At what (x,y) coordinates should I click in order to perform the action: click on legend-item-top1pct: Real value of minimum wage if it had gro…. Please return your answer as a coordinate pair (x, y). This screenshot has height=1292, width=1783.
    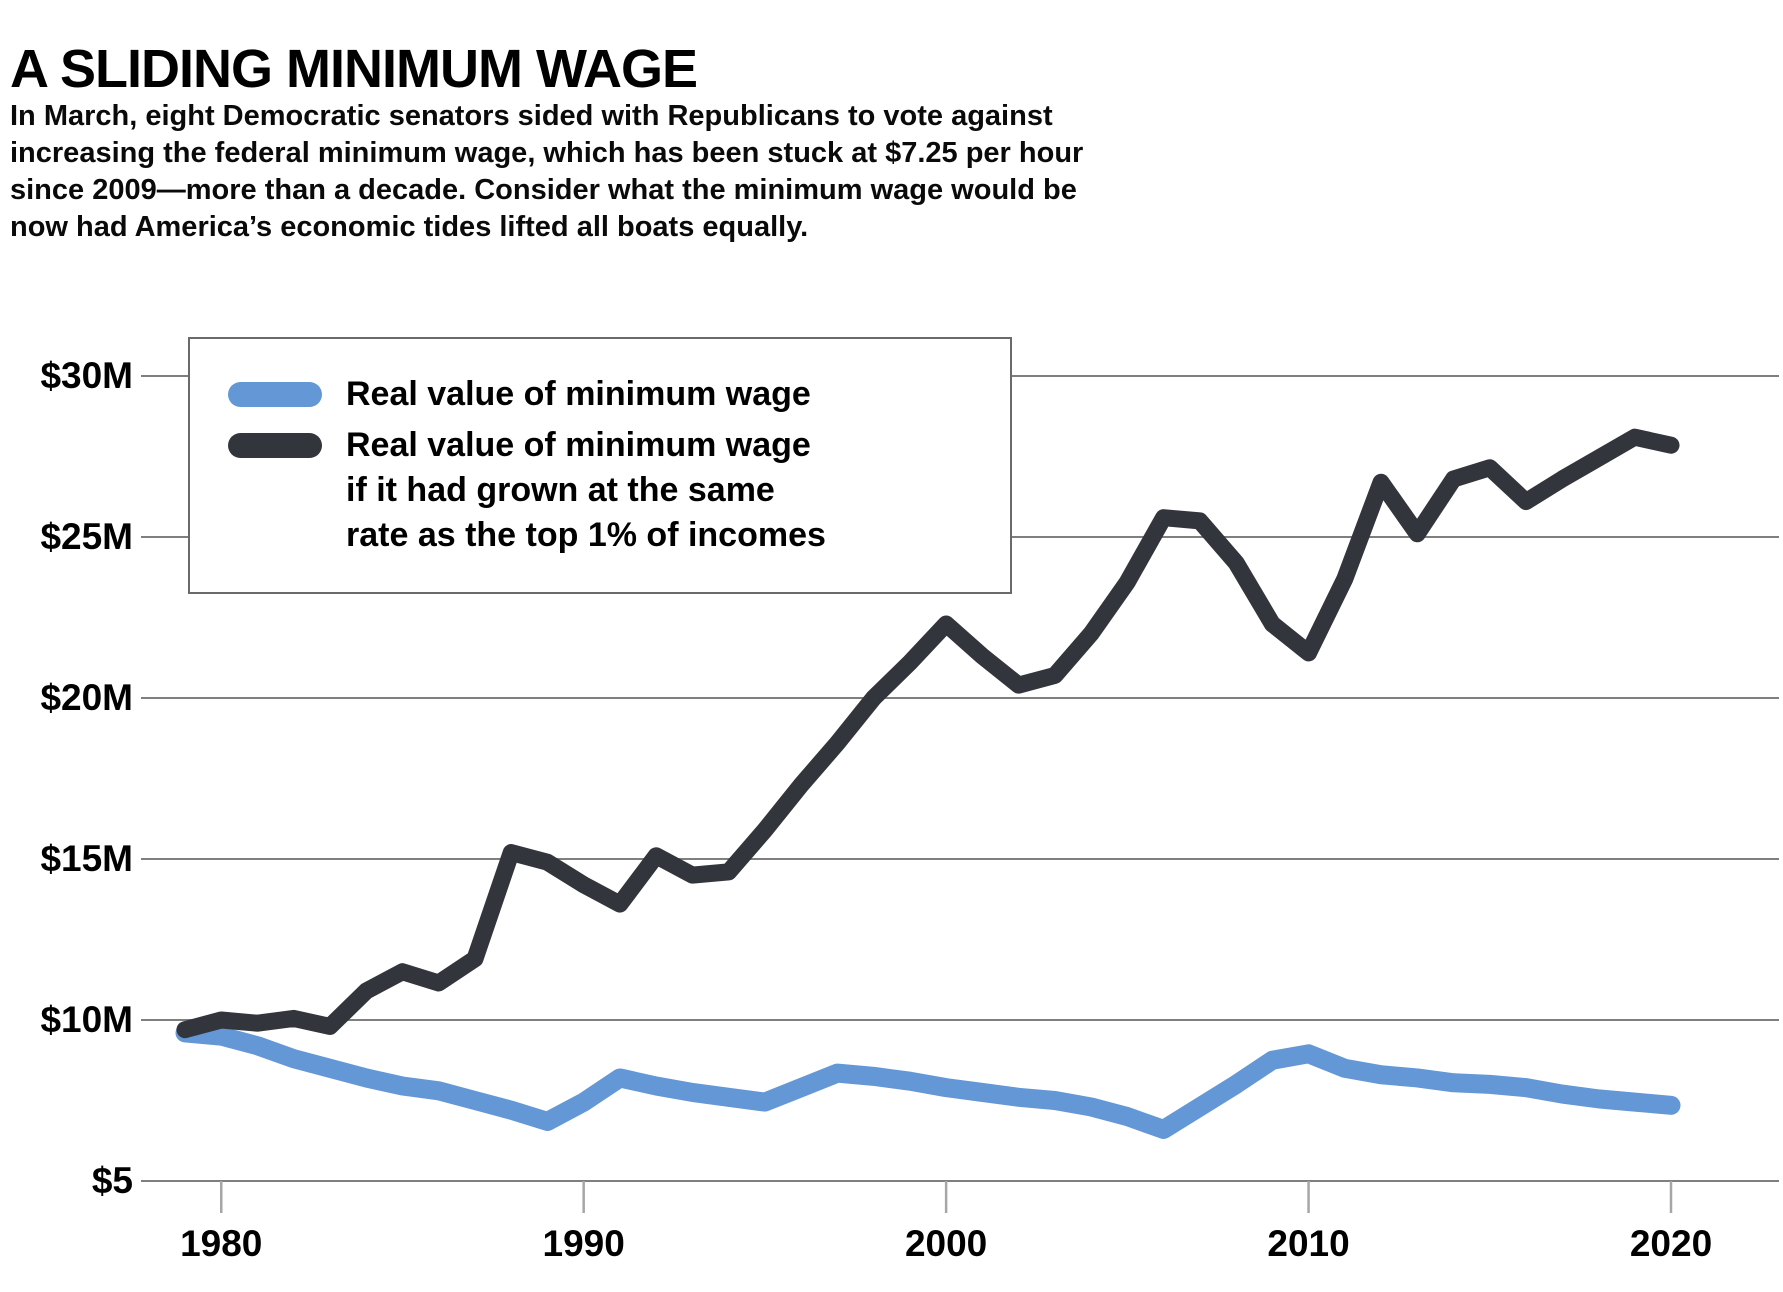
    Looking at the image, I should click on (527, 490).